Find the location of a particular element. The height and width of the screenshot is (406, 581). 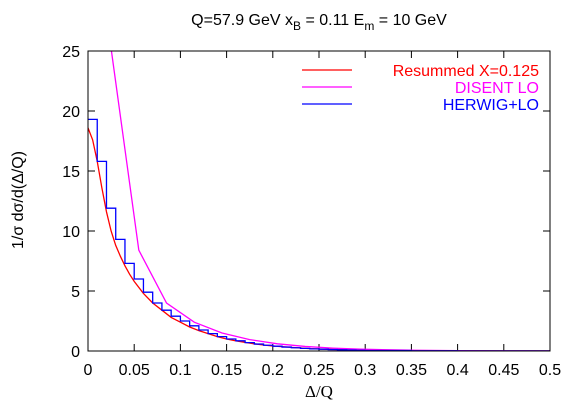

title-sub-2: m is located at coordinates (369, 26).